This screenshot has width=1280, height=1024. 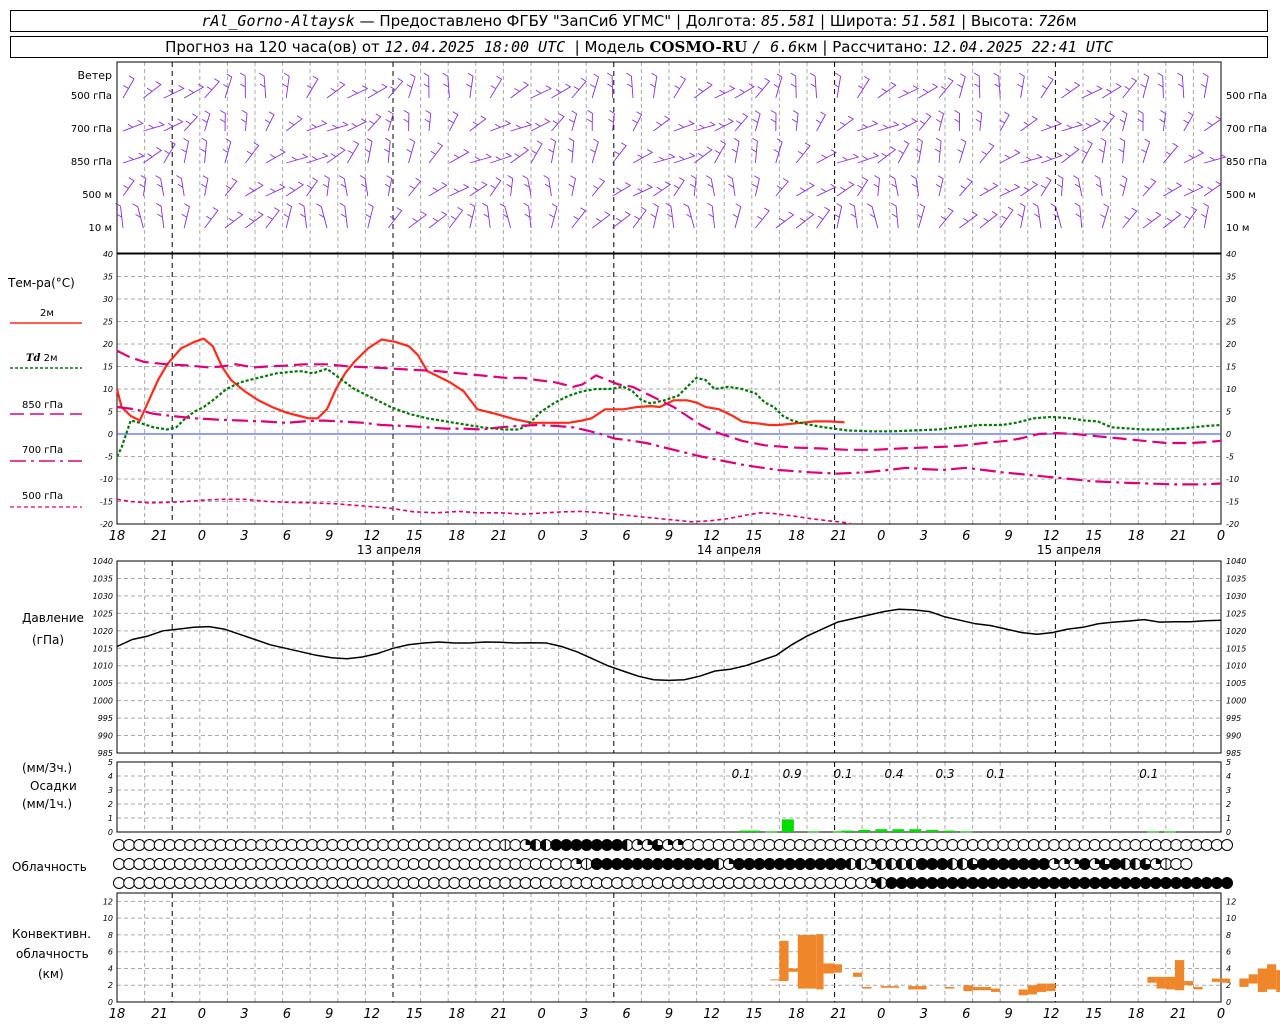 What do you see at coordinates (103, 666) in the screenshot?
I see `y-tick-label: 1010` at bounding box center [103, 666].